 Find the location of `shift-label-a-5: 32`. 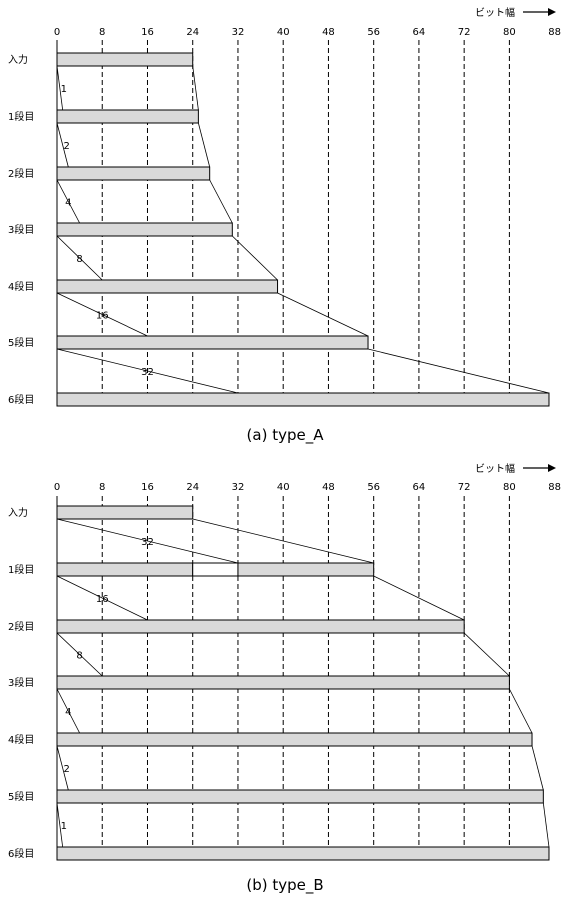

shift-label-a-5: 32 is located at coordinates (147, 372).